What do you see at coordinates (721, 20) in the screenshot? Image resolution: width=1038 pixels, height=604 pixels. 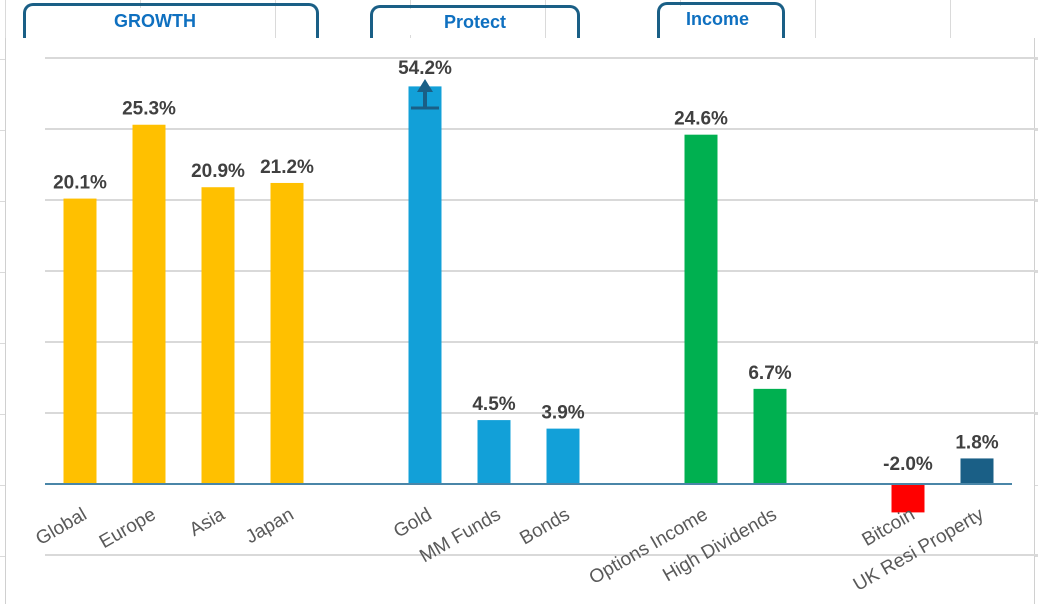 I see `income-header-tab` at bounding box center [721, 20].